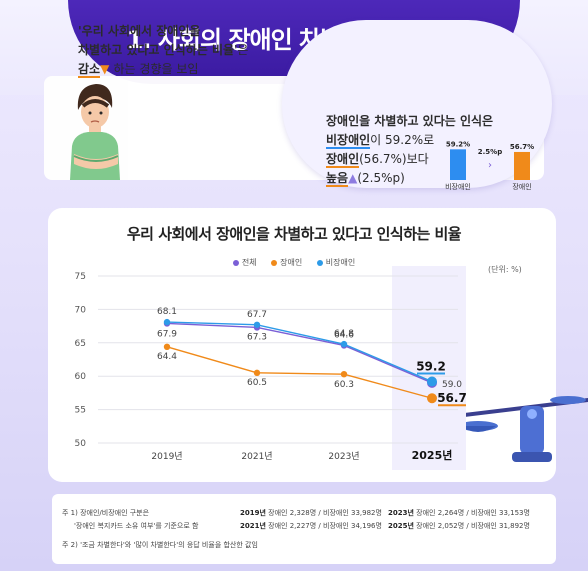  Describe the element at coordinates (156, 69) in the screenshot. I see `summary-left-line3-tail: 하는 경향을 보임` at that location.